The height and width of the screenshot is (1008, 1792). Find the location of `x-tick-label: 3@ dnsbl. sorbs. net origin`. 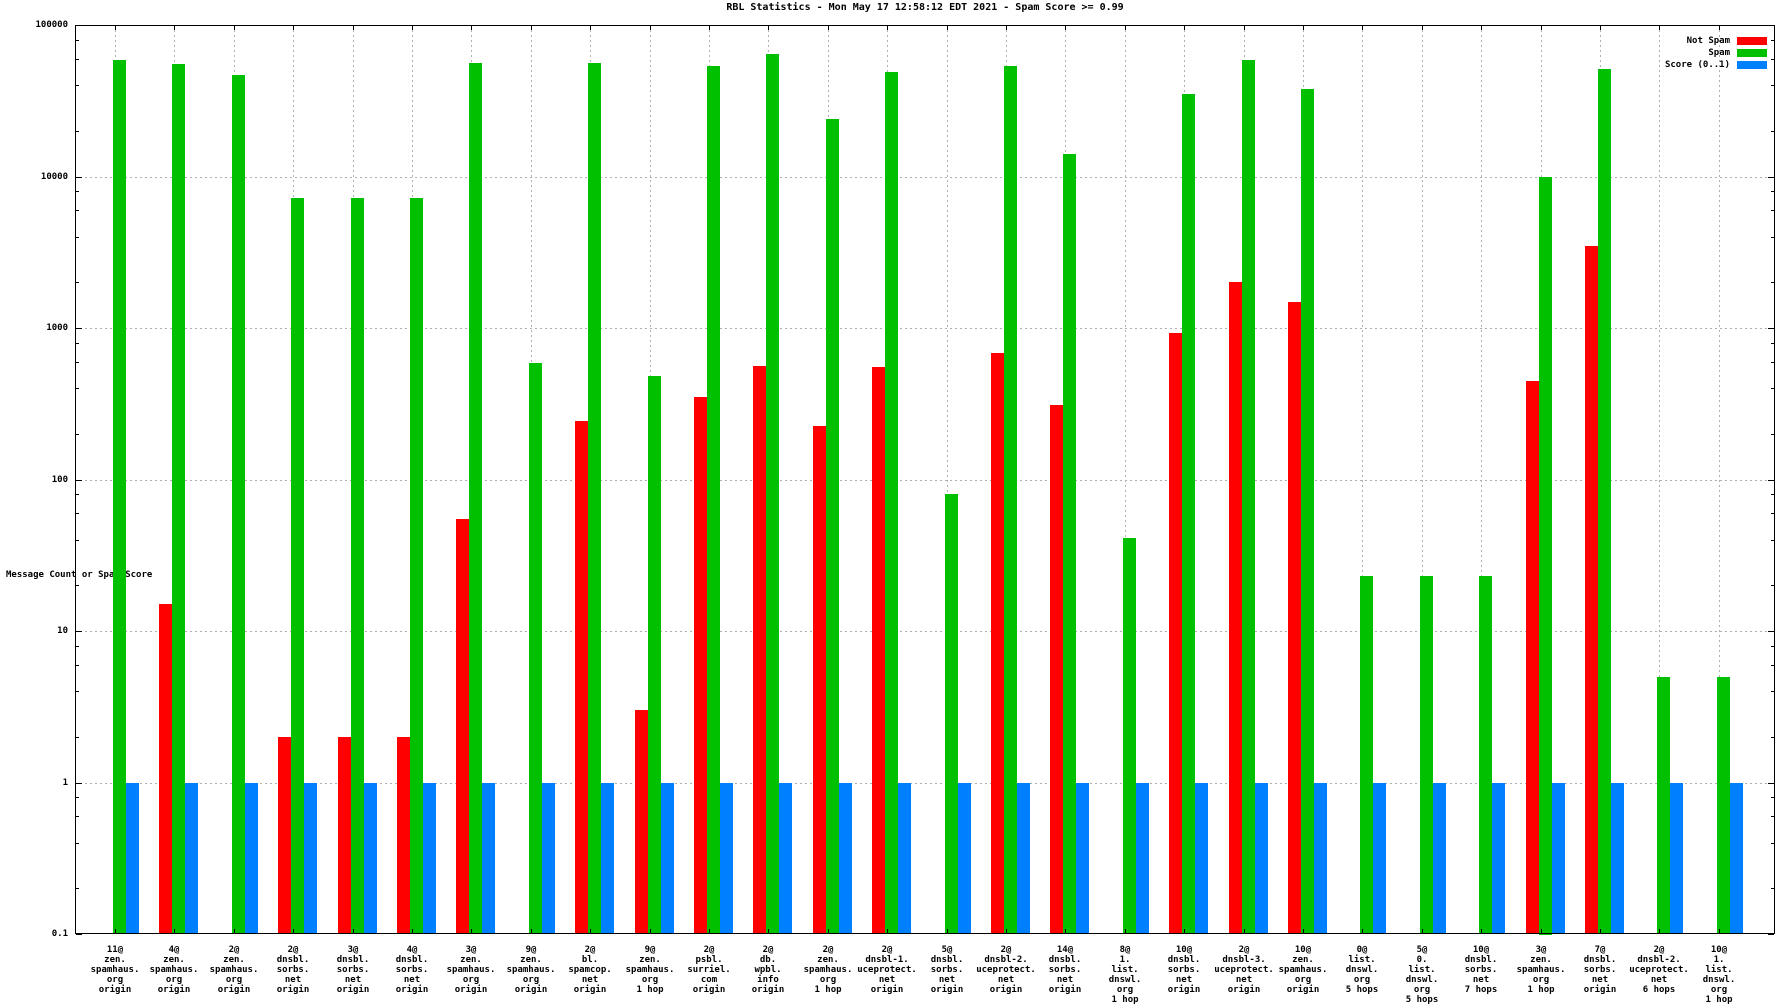

x-tick-label: 3@ dnsbl. sorbs. net origin is located at coordinates (353, 970).